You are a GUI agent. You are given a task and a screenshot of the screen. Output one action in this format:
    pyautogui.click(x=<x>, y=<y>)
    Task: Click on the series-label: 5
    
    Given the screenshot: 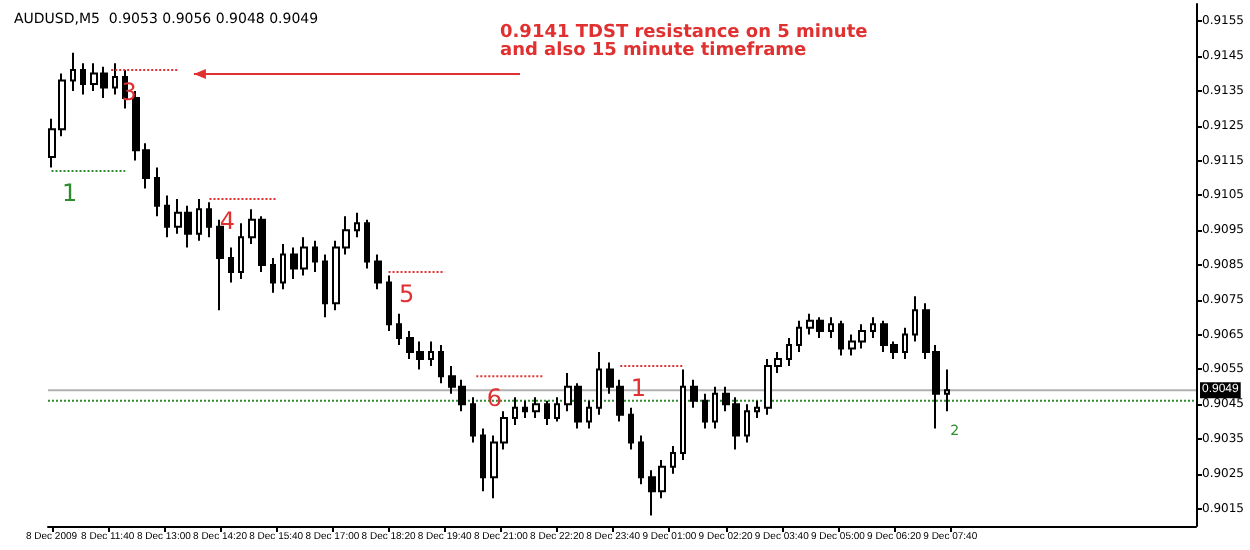 What is the action you would take?
    pyautogui.click(x=406, y=293)
    